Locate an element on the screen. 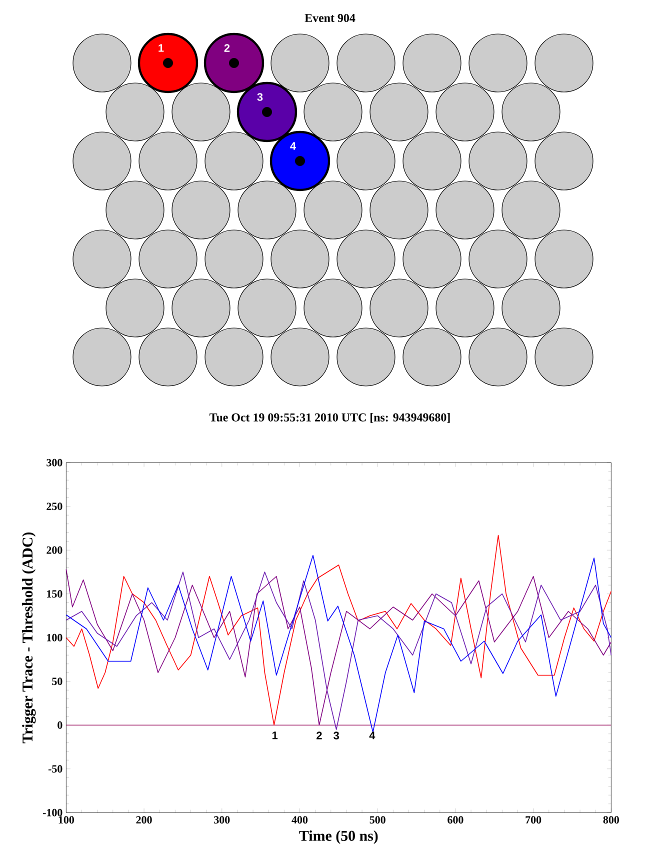  x-tick-label: 700 is located at coordinates (534, 820).